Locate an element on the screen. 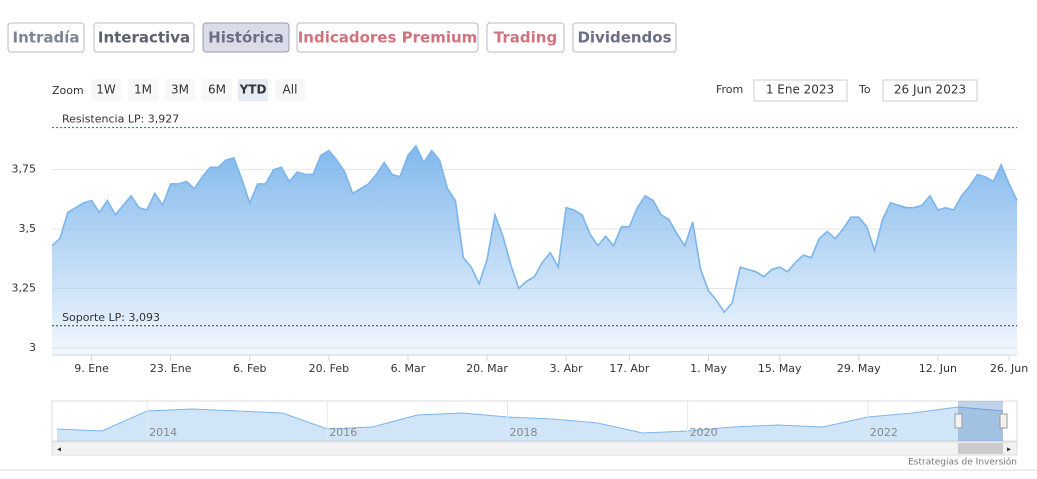 This screenshot has height=479, width=1037. to-value: 26 Jun 2023 is located at coordinates (930, 90).